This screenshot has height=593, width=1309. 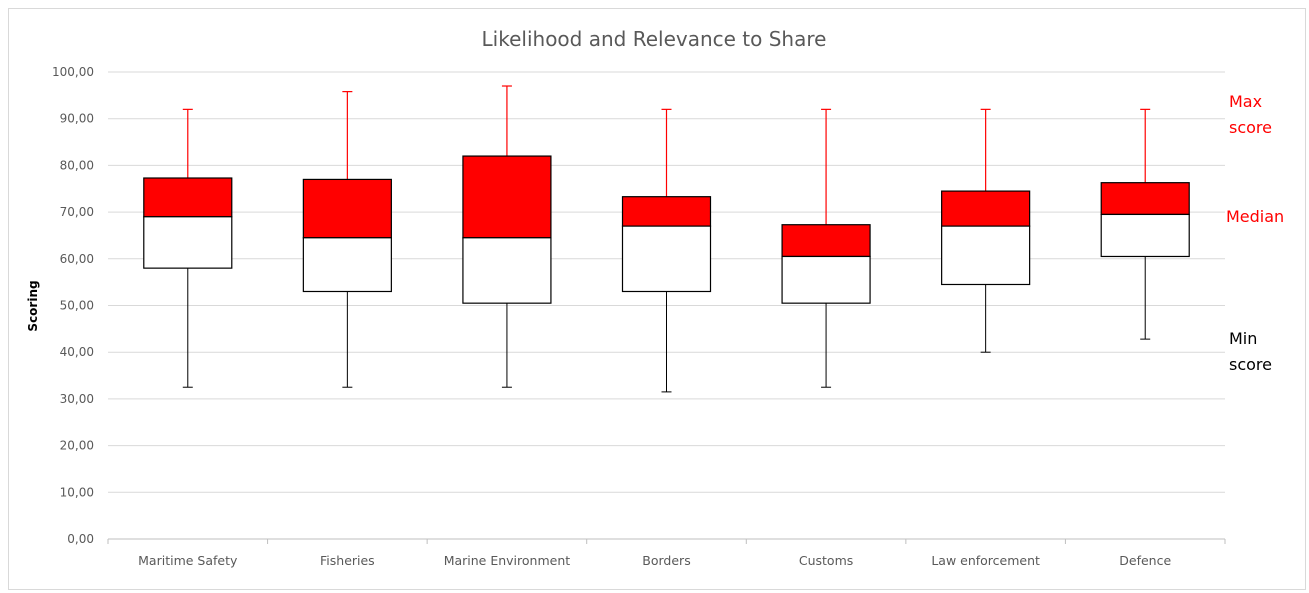 I want to click on y-axis-label: Scoring, so click(x=33, y=305).